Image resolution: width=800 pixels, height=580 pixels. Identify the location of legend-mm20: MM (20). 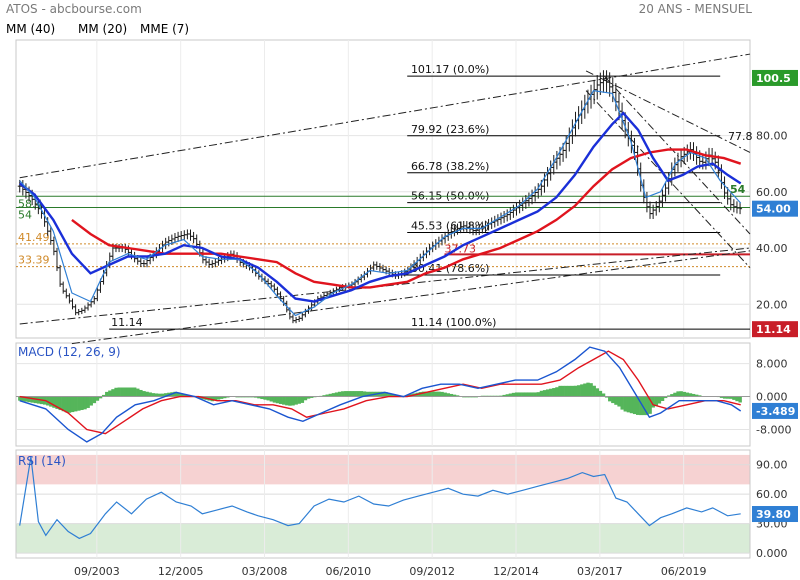
(103, 29).